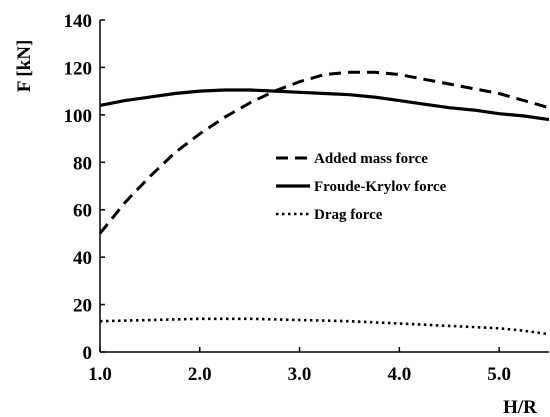 This screenshot has height=417, width=550. I want to click on x-axis-label: H/R, so click(520, 407).